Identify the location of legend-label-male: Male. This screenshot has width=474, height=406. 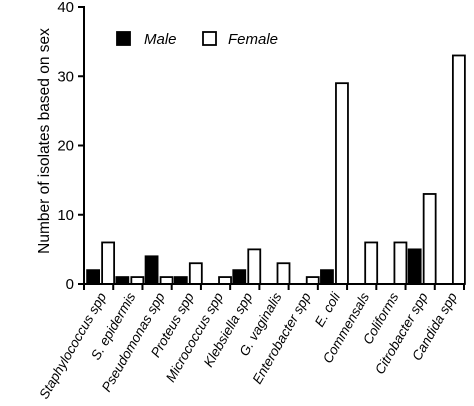
(160, 39).